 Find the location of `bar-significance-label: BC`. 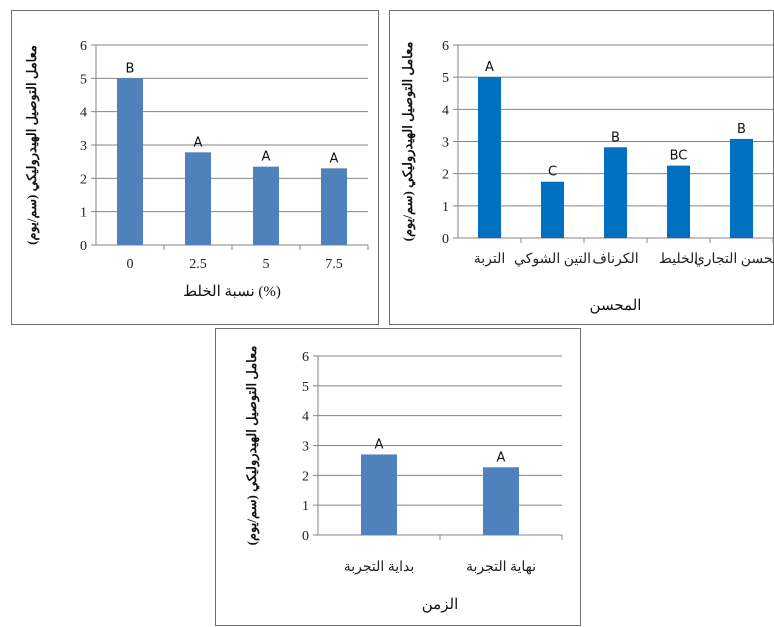

bar-significance-label: BC is located at coordinates (679, 156).